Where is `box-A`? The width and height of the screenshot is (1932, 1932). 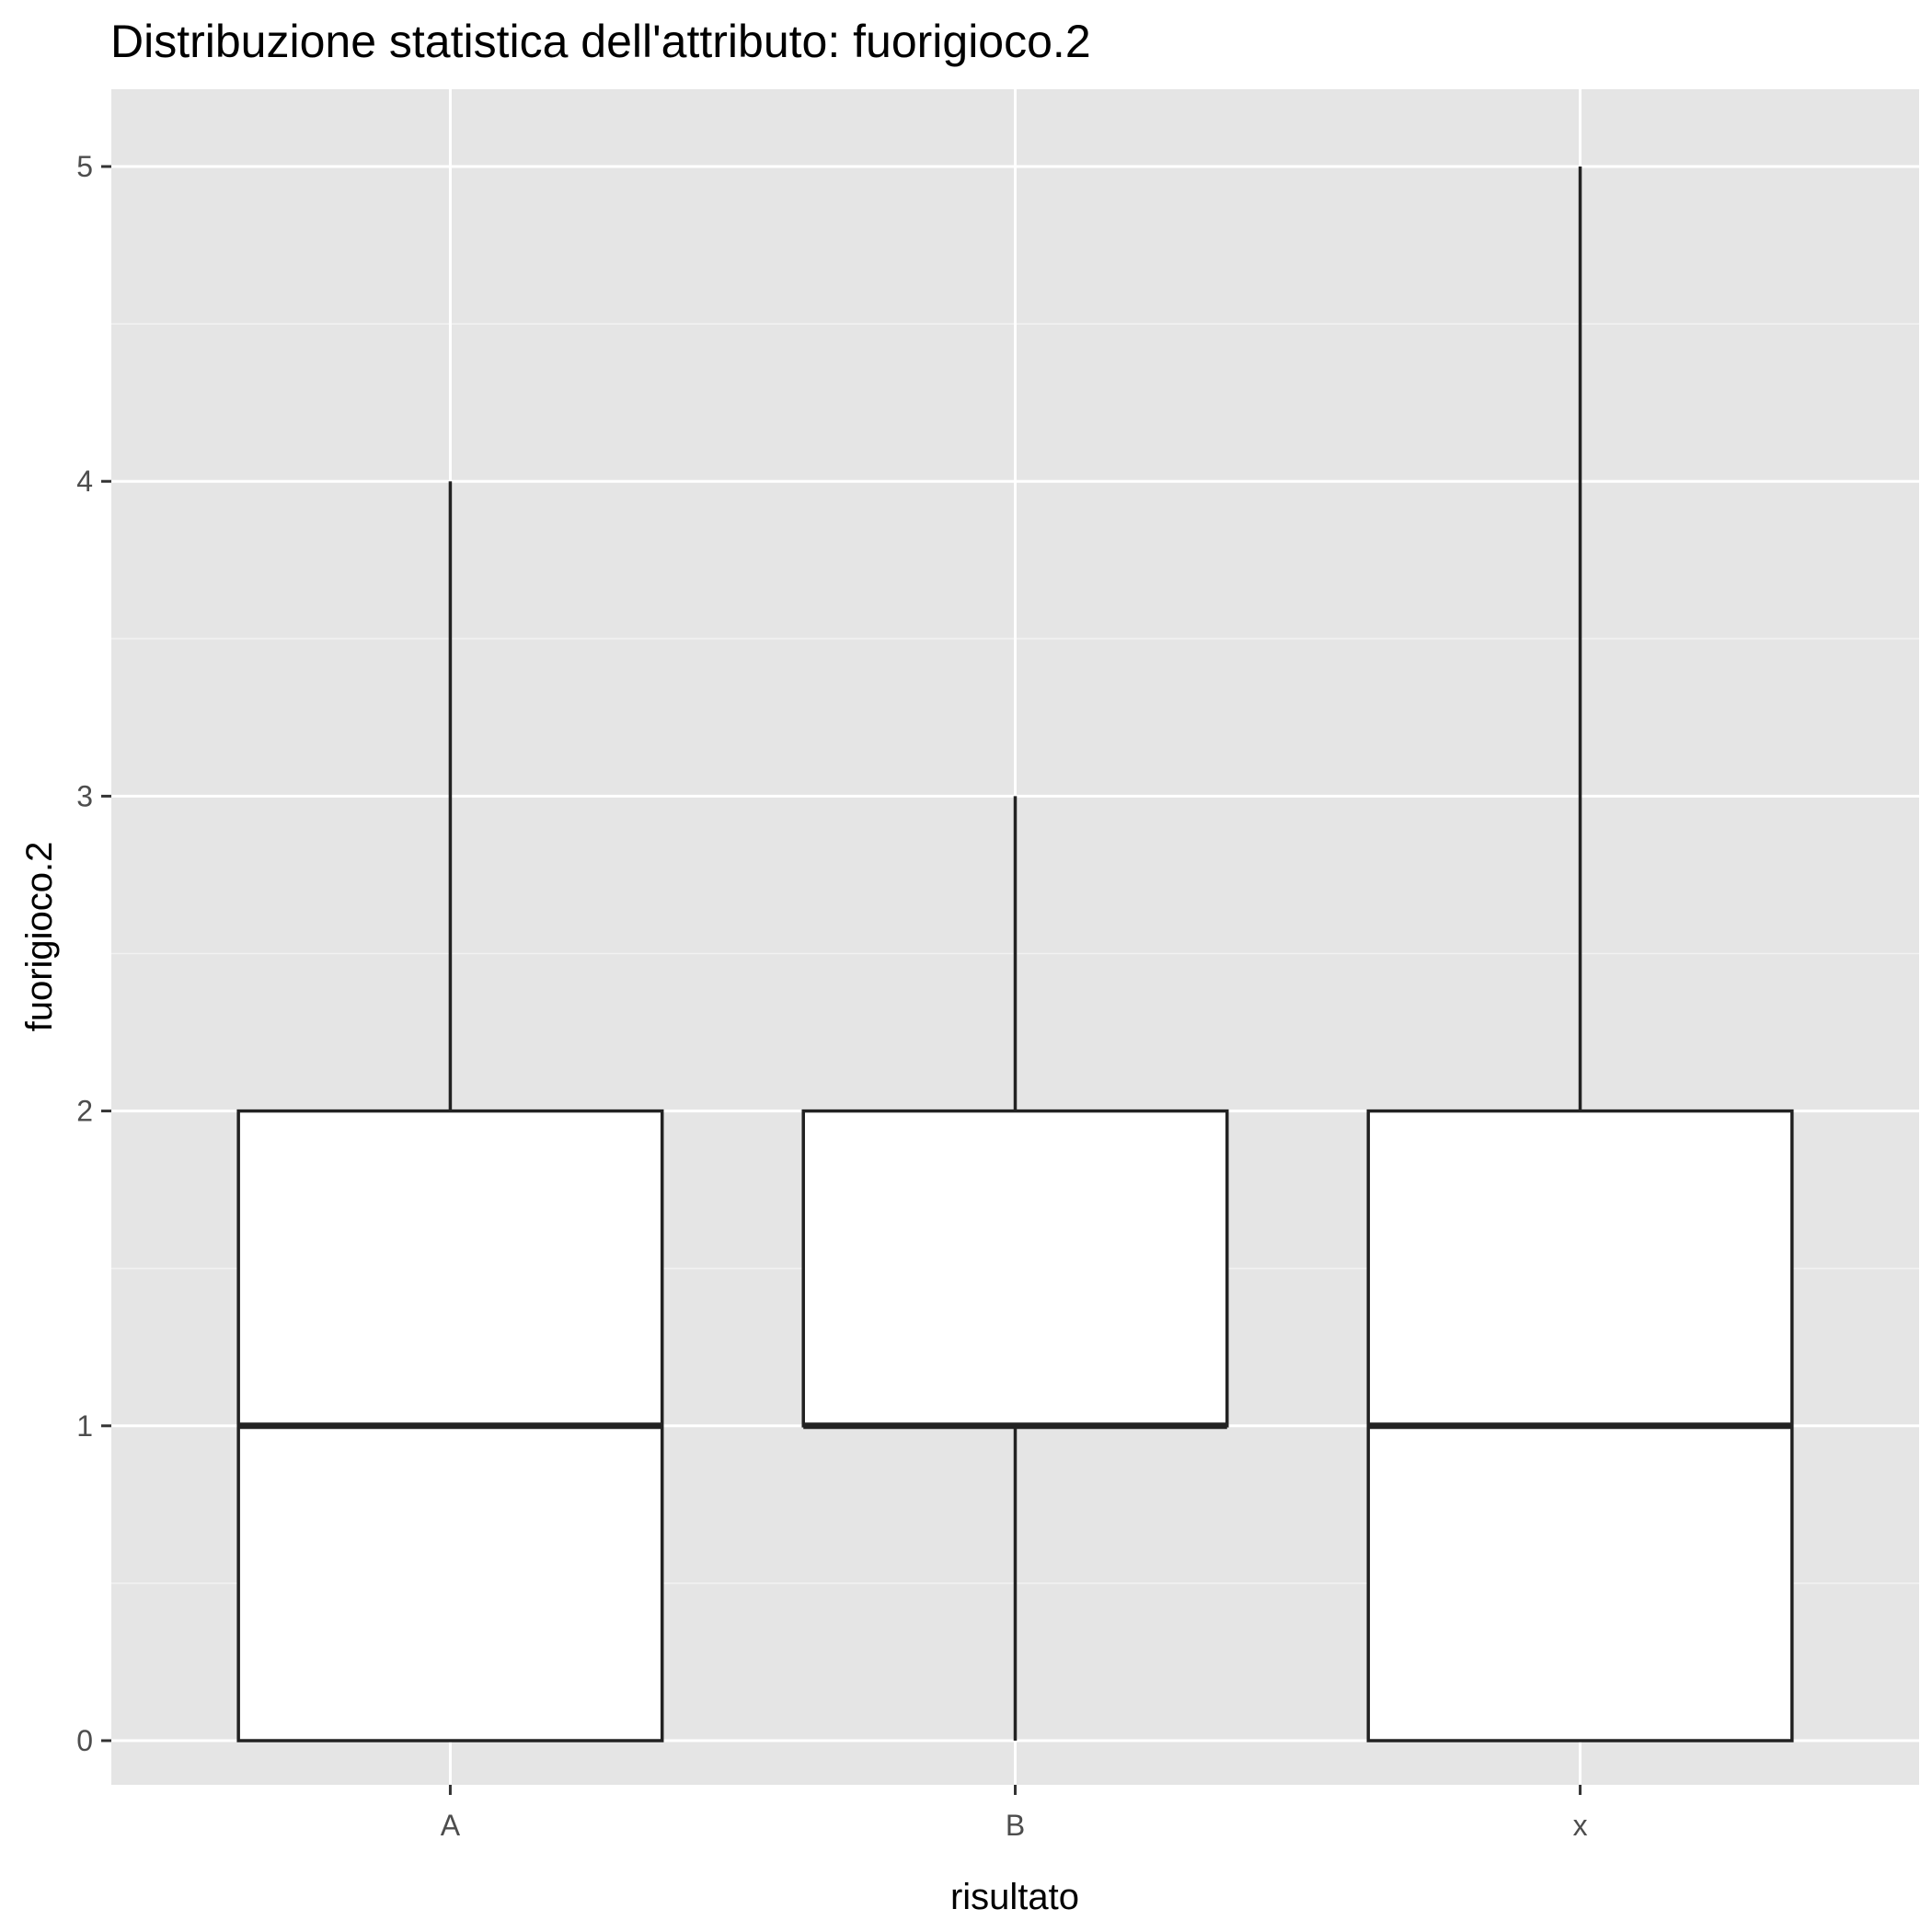
box-A is located at coordinates (450, 1111).